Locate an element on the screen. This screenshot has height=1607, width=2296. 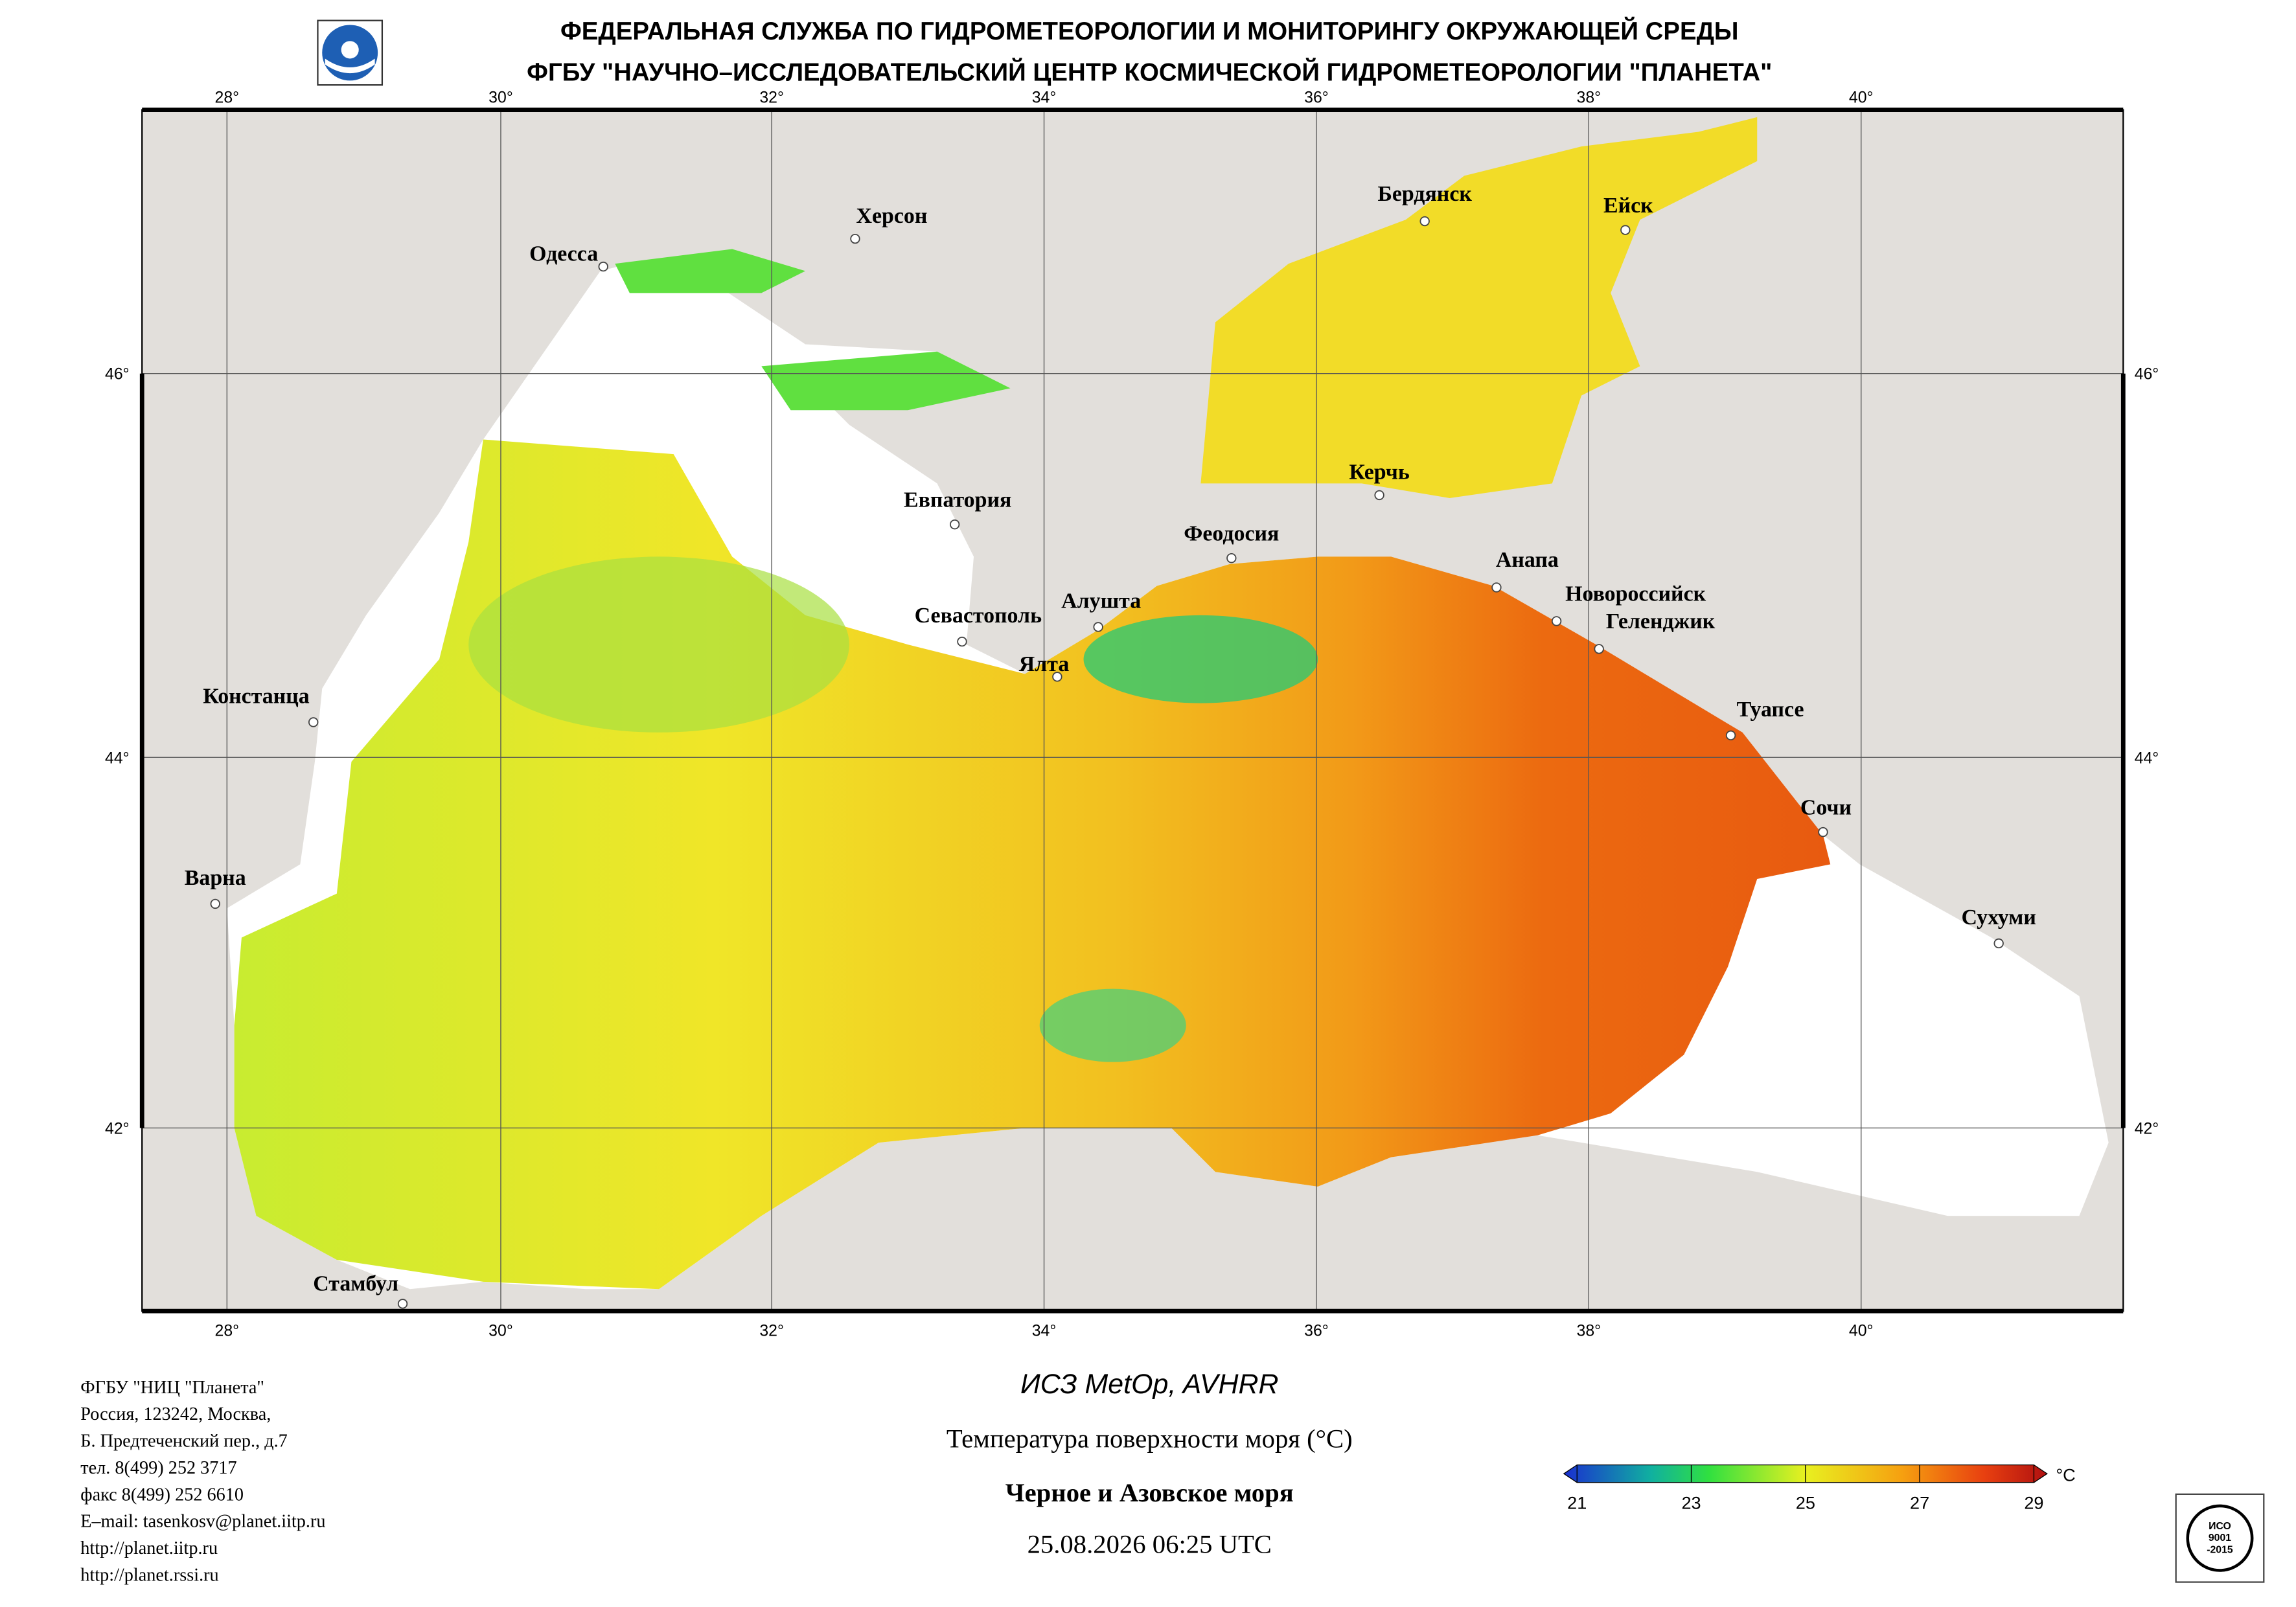
city-label: Керчь is located at coordinates (1379, 472).